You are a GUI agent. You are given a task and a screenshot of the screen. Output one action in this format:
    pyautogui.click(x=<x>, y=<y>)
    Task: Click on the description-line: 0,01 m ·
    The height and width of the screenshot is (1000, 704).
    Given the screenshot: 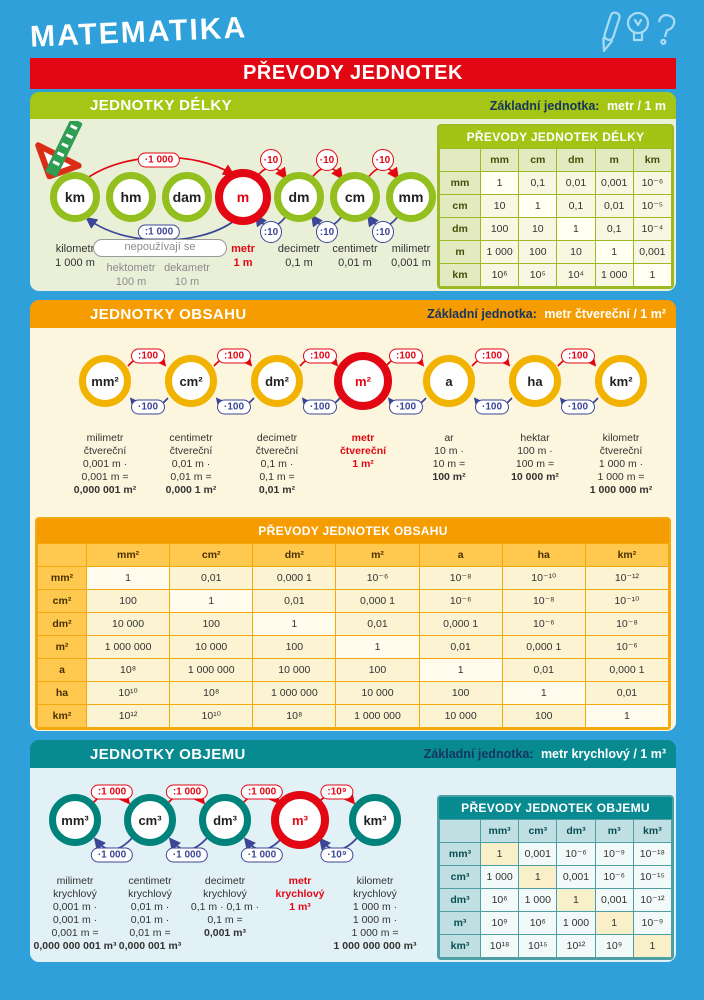 What is the action you would take?
    pyautogui.click(x=150, y=920)
    